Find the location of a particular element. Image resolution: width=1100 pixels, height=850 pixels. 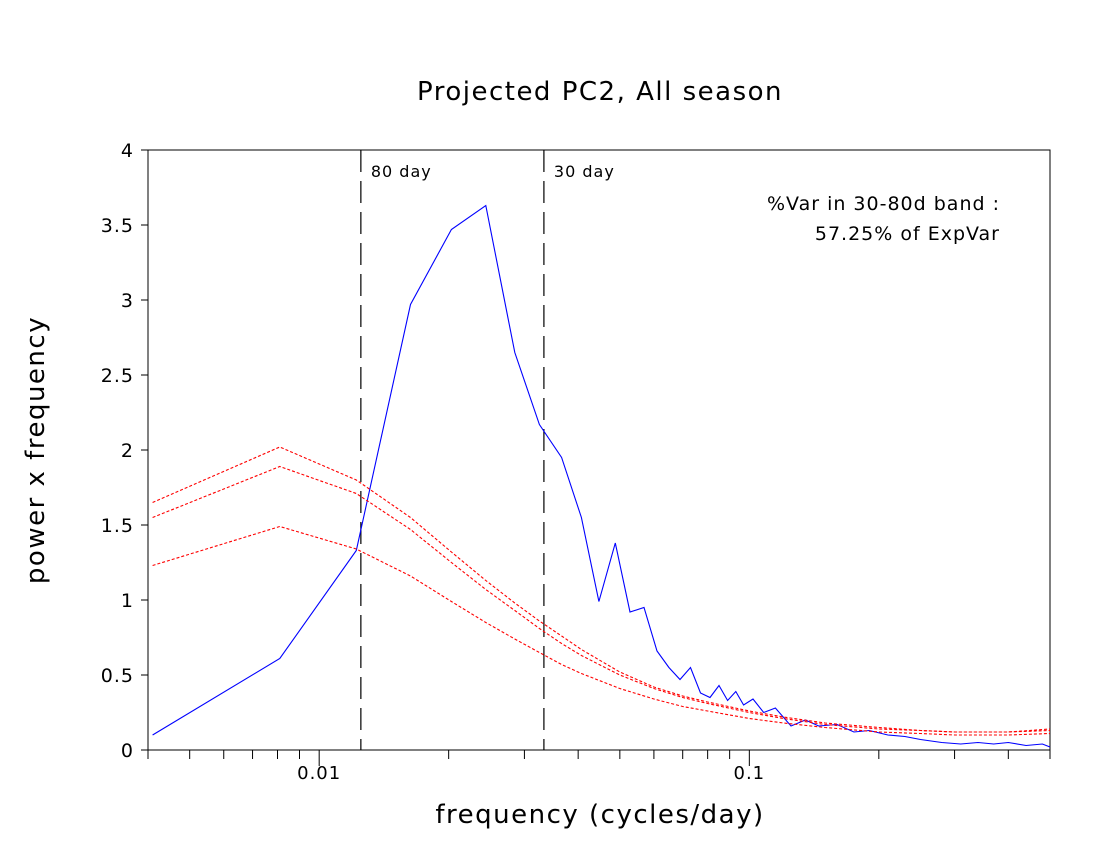

y-axis-label: power x frequency is located at coordinates (36, 450).